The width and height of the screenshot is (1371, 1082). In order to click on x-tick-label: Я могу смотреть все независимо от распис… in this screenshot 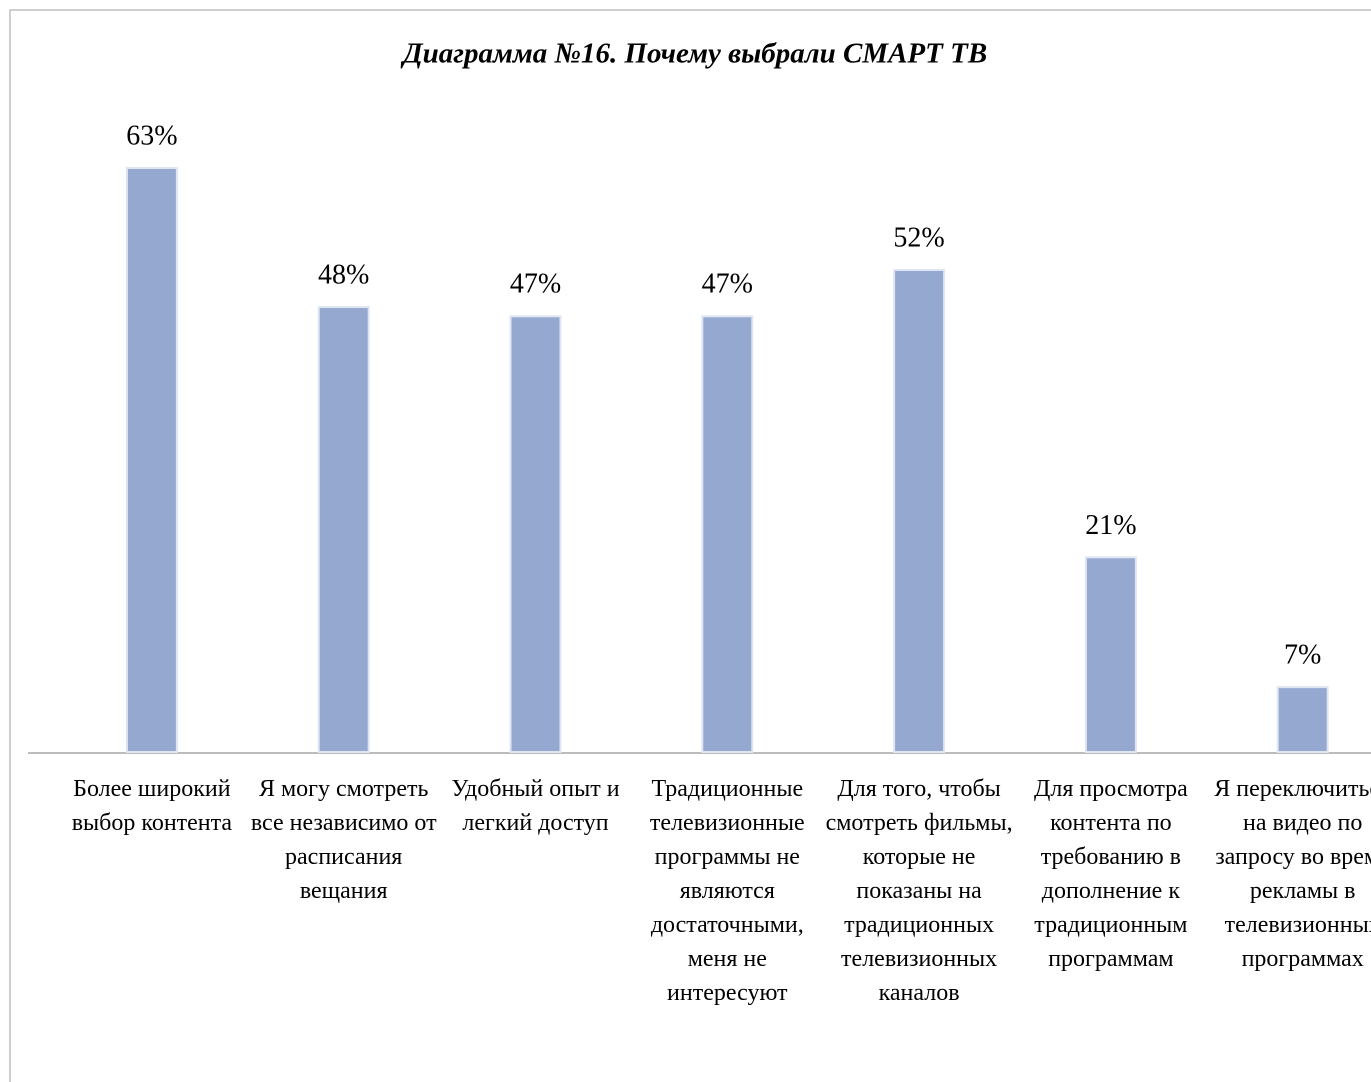, I will do `click(343, 840)`.